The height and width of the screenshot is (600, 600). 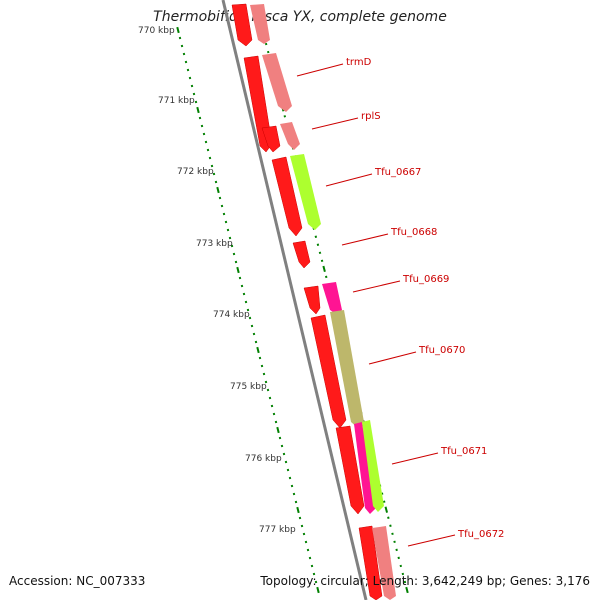 I want to click on kbp-label-771: 771 kbp, so click(x=176, y=101).